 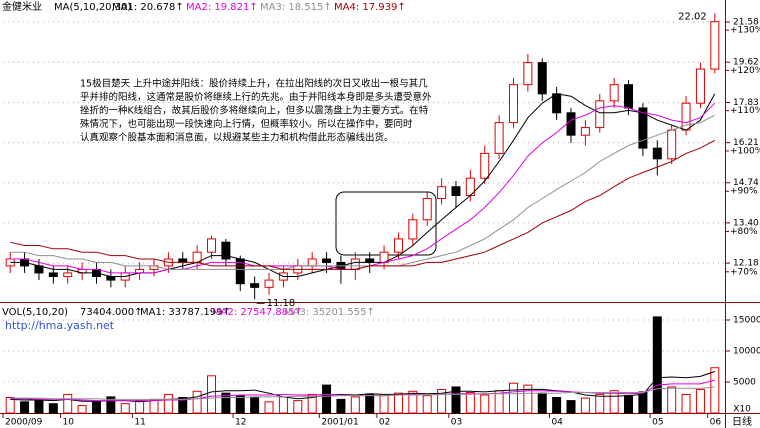 What do you see at coordinates (746, 321) in the screenshot?
I see `y-tick-label: 15000` at bounding box center [746, 321].